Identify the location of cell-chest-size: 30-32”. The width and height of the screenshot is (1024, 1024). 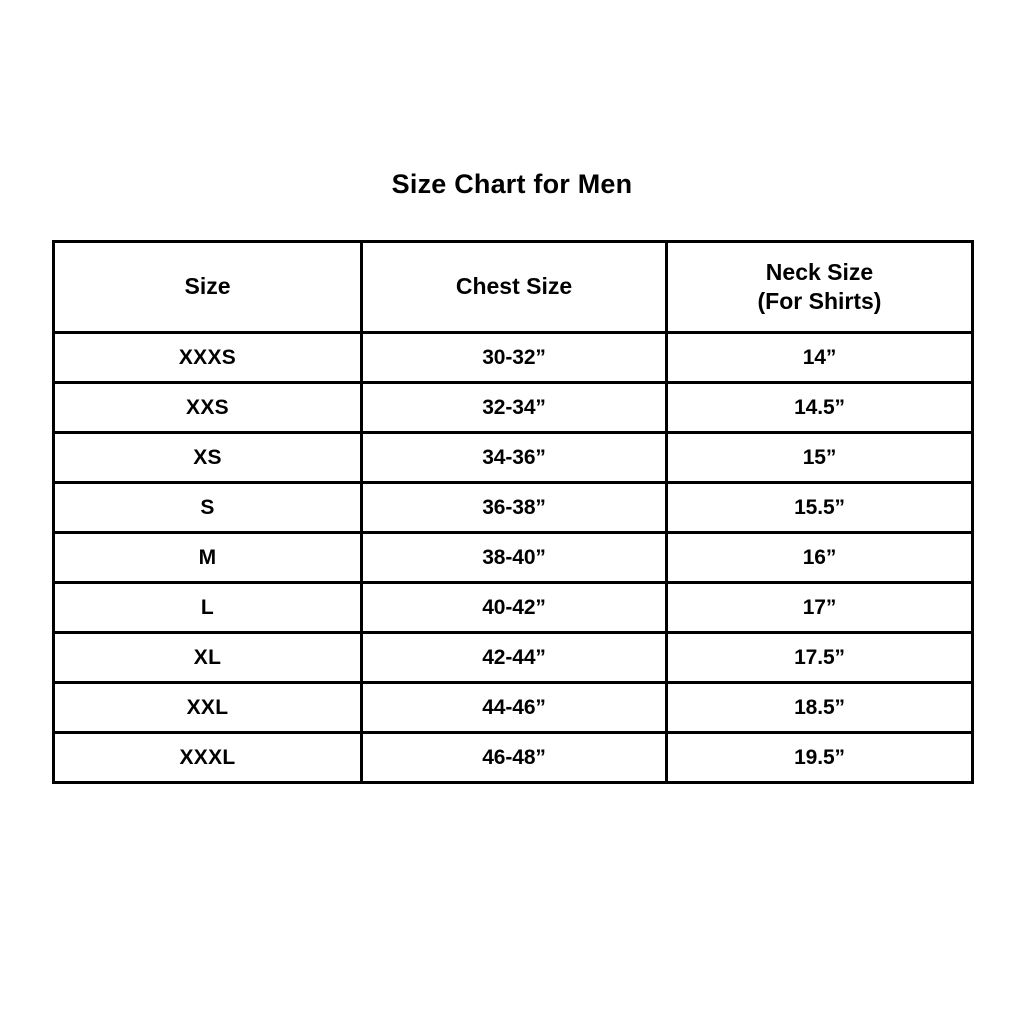
(514, 357).